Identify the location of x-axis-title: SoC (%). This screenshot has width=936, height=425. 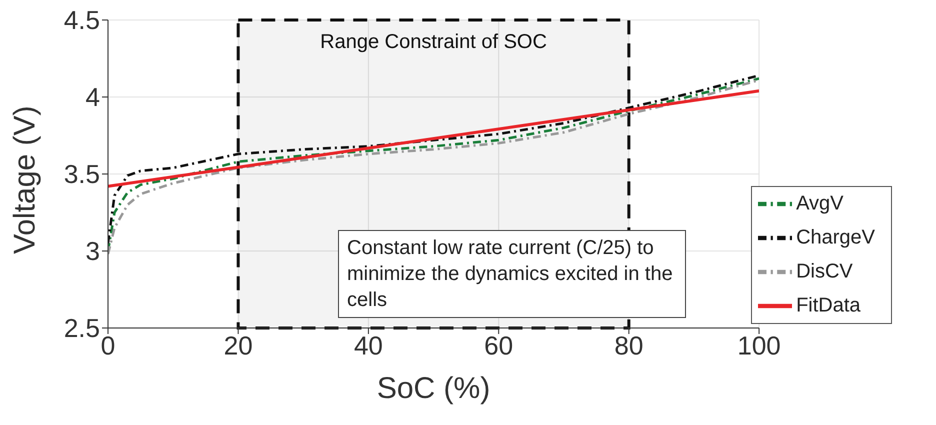
(433, 388).